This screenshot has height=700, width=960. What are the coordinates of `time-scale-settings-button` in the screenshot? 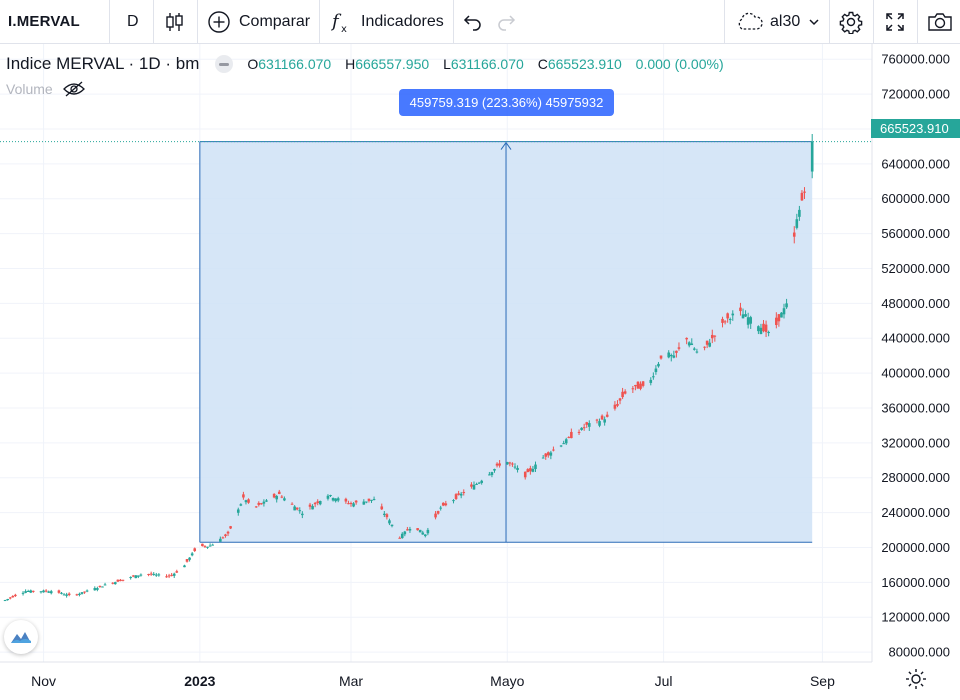 It's located at (916, 681).